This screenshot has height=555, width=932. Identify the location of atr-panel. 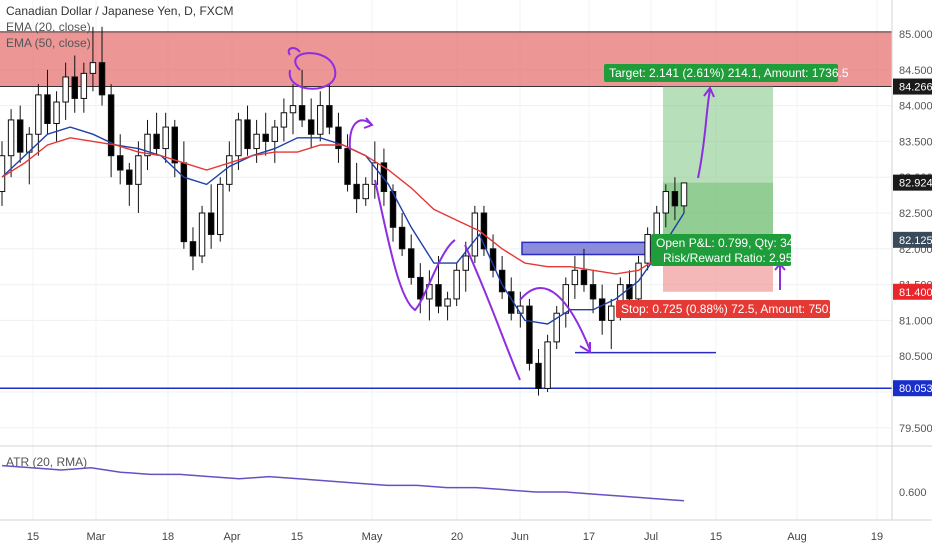
(466, 473).